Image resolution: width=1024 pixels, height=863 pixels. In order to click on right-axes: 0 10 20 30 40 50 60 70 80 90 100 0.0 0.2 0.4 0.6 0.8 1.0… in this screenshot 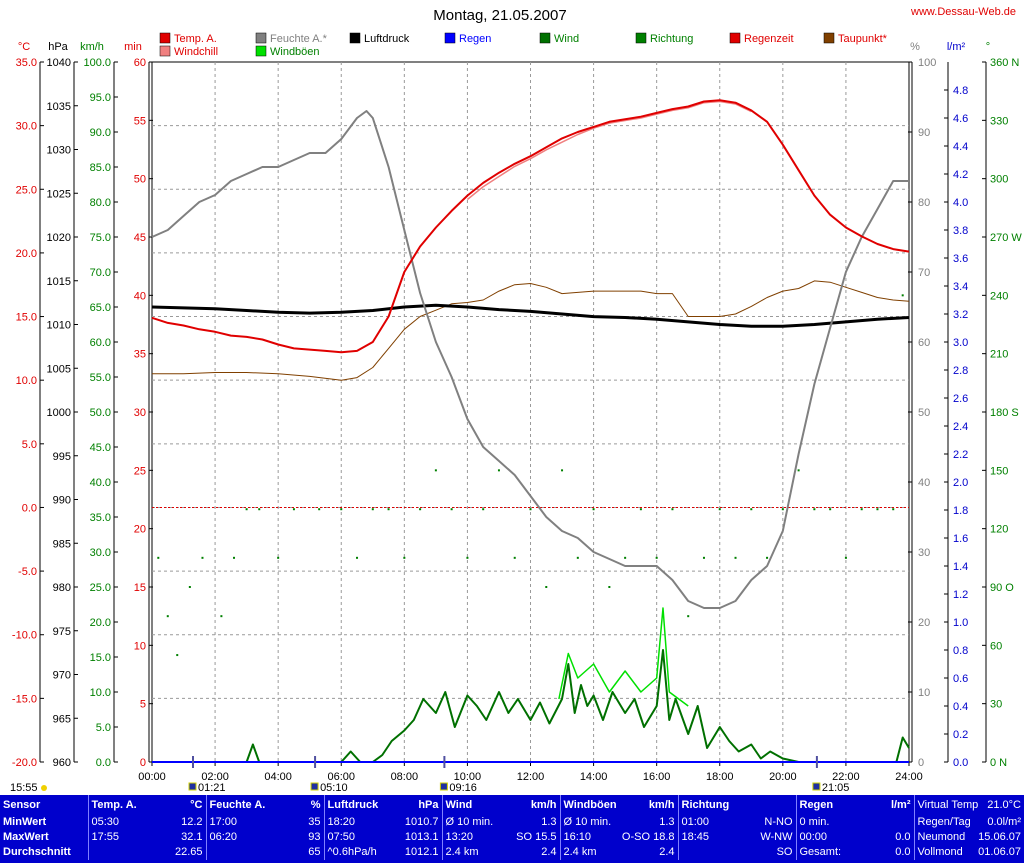, I will do `click(965, 413)`.